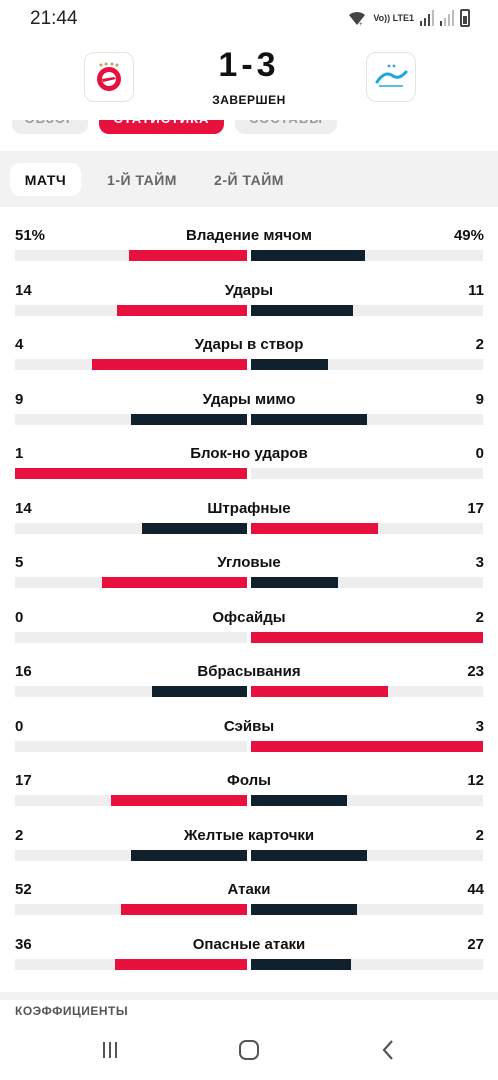 The width and height of the screenshot is (498, 1080). Describe the element at coordinates (249, 617) in the screenshot. I see `stat-name: Офсайды` at that location.